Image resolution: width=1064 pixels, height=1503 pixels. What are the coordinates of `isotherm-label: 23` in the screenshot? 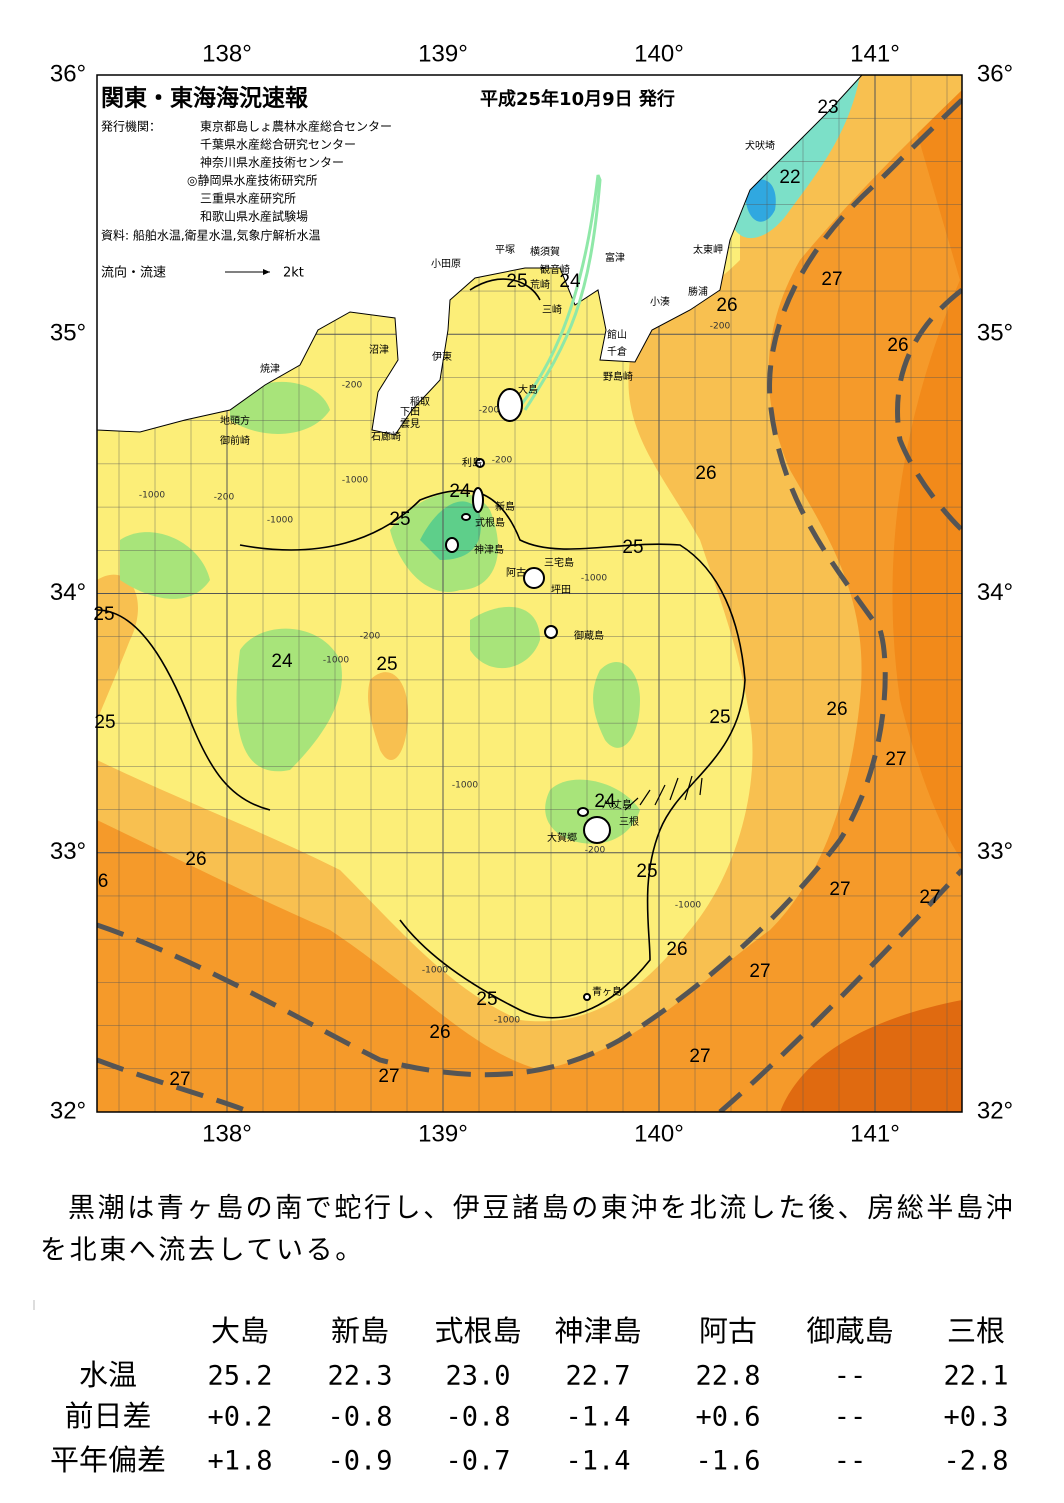 It's located at (827, 107).